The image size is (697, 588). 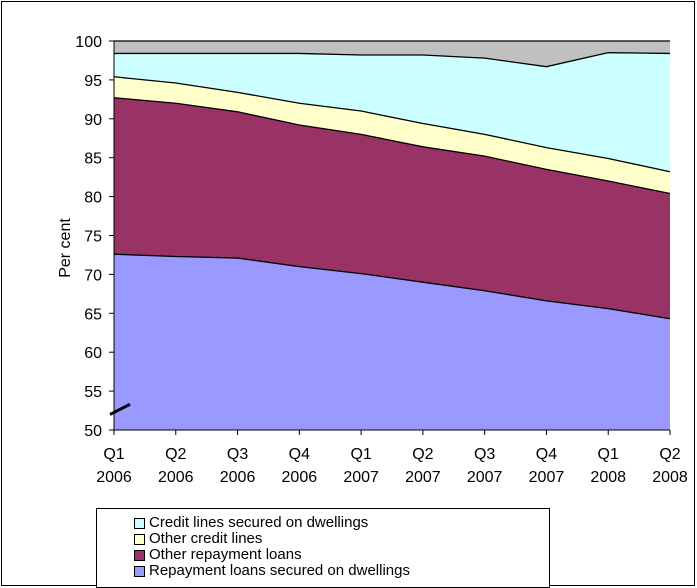 What do you see at coordinates (259, 522) in the screenshot?
I see `legend-label: Credit lines secured on dwellings` at bounding box center [259, 522].